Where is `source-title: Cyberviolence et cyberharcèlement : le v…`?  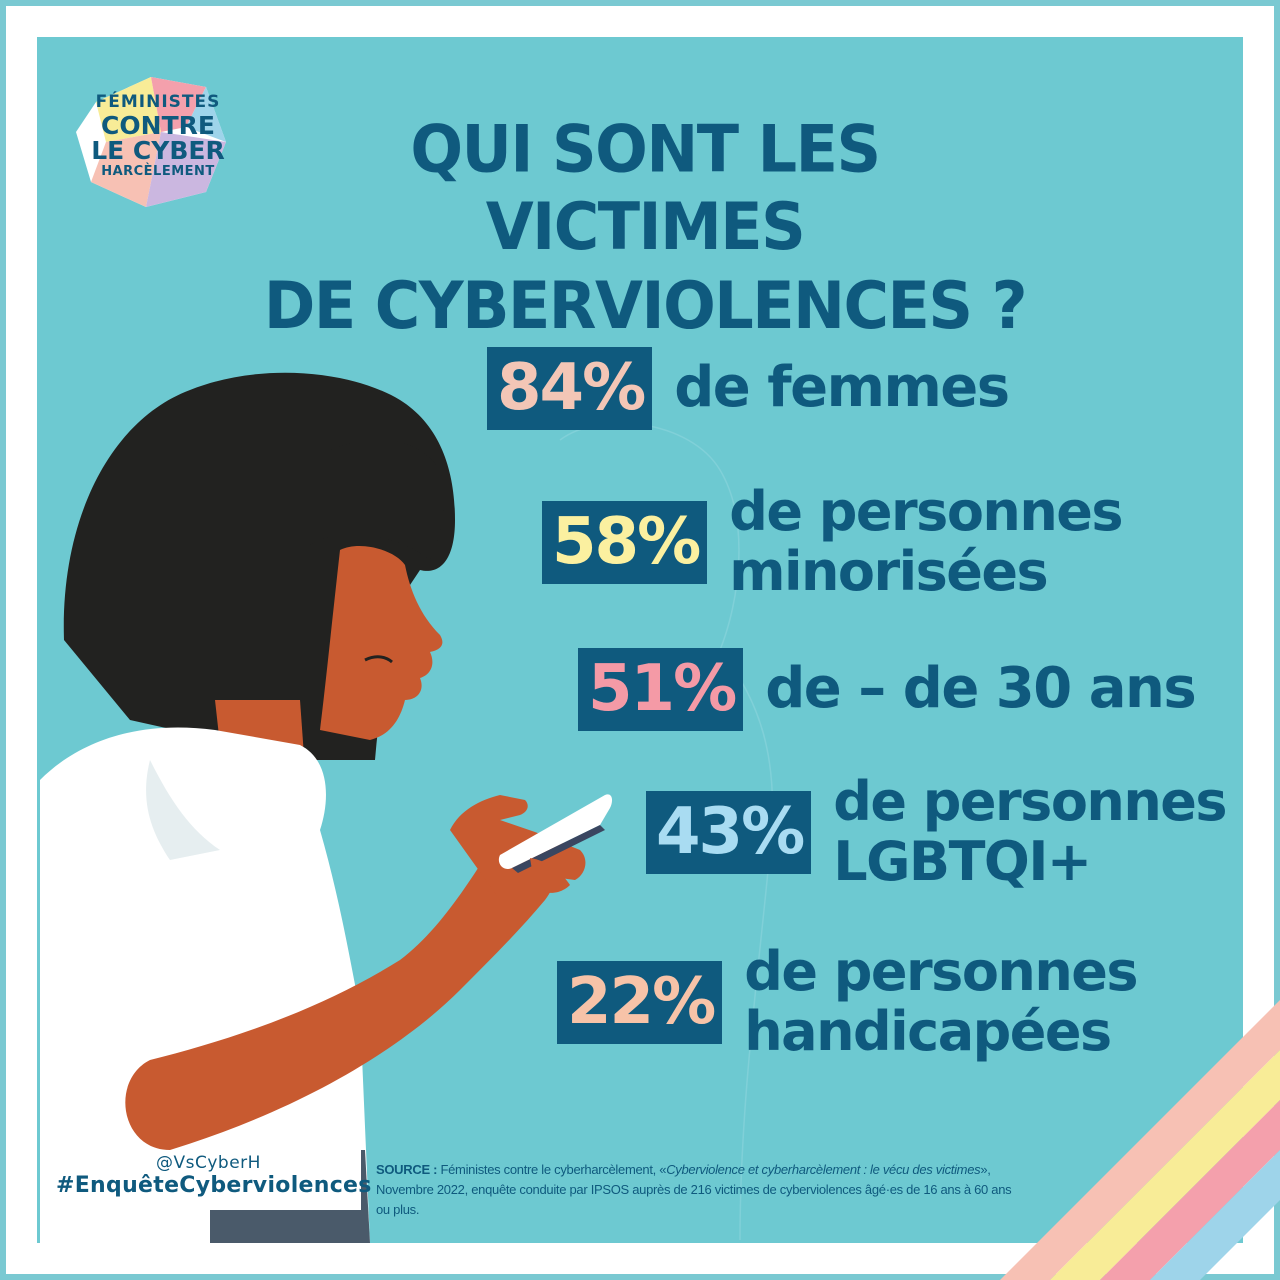 source-title: Cyberviolence et cyberharcèlement : le v… is located at coordinates (823, 1169).